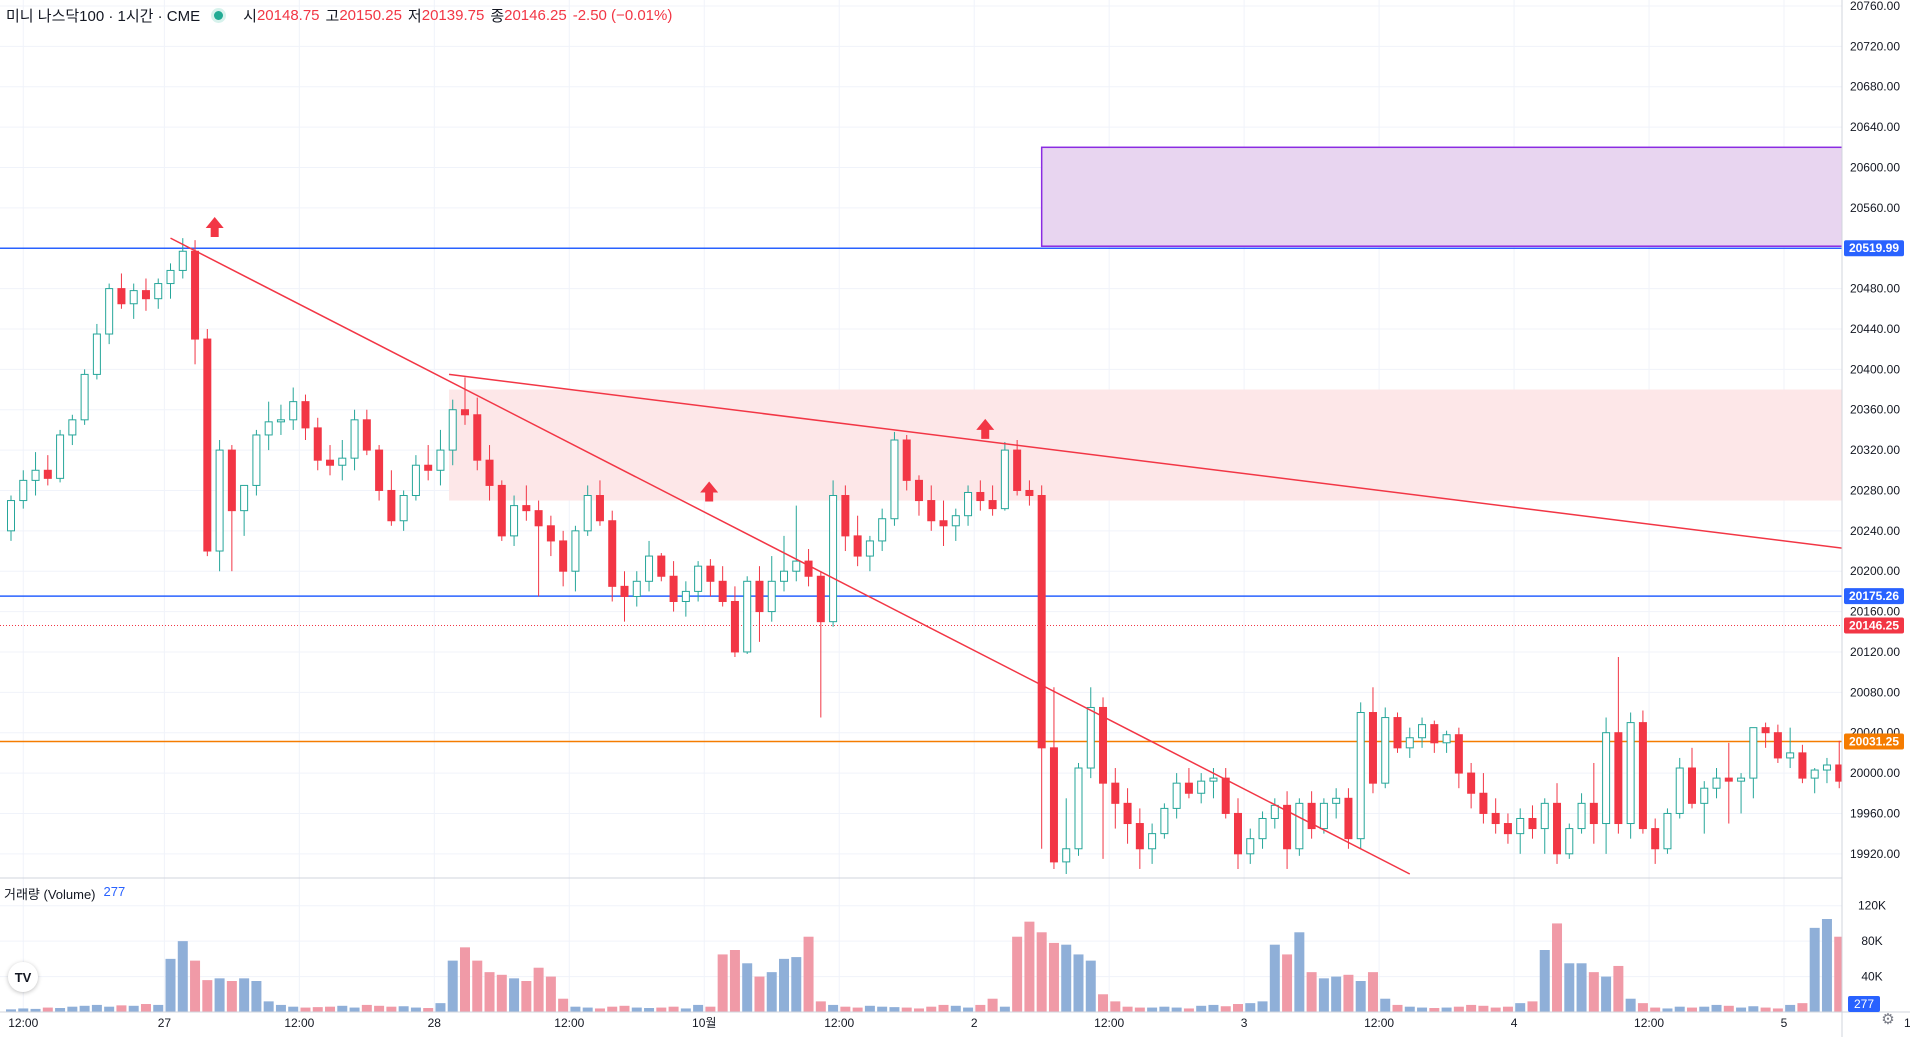  What do you see at coordinates (64, 893) in the screenshot?
I see `volume-header: 거래량 (Volume) 277` at bounding box center [64, 893].